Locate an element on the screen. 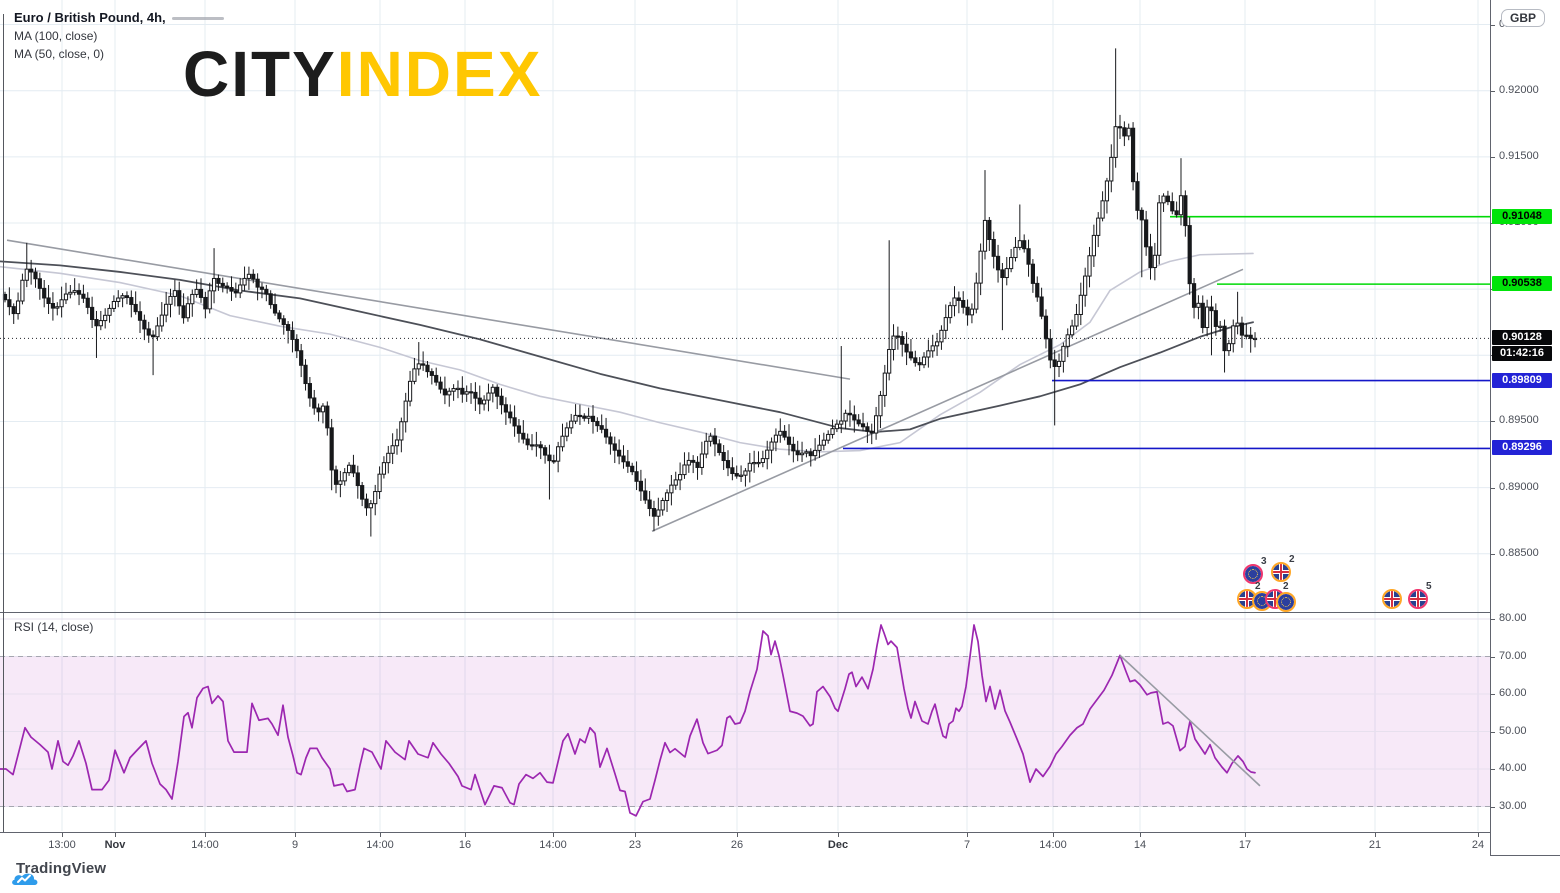 This screenshot has width=1560, height=893. rsi-legend: RSI (14, close) is located at coordinates (54, 627).